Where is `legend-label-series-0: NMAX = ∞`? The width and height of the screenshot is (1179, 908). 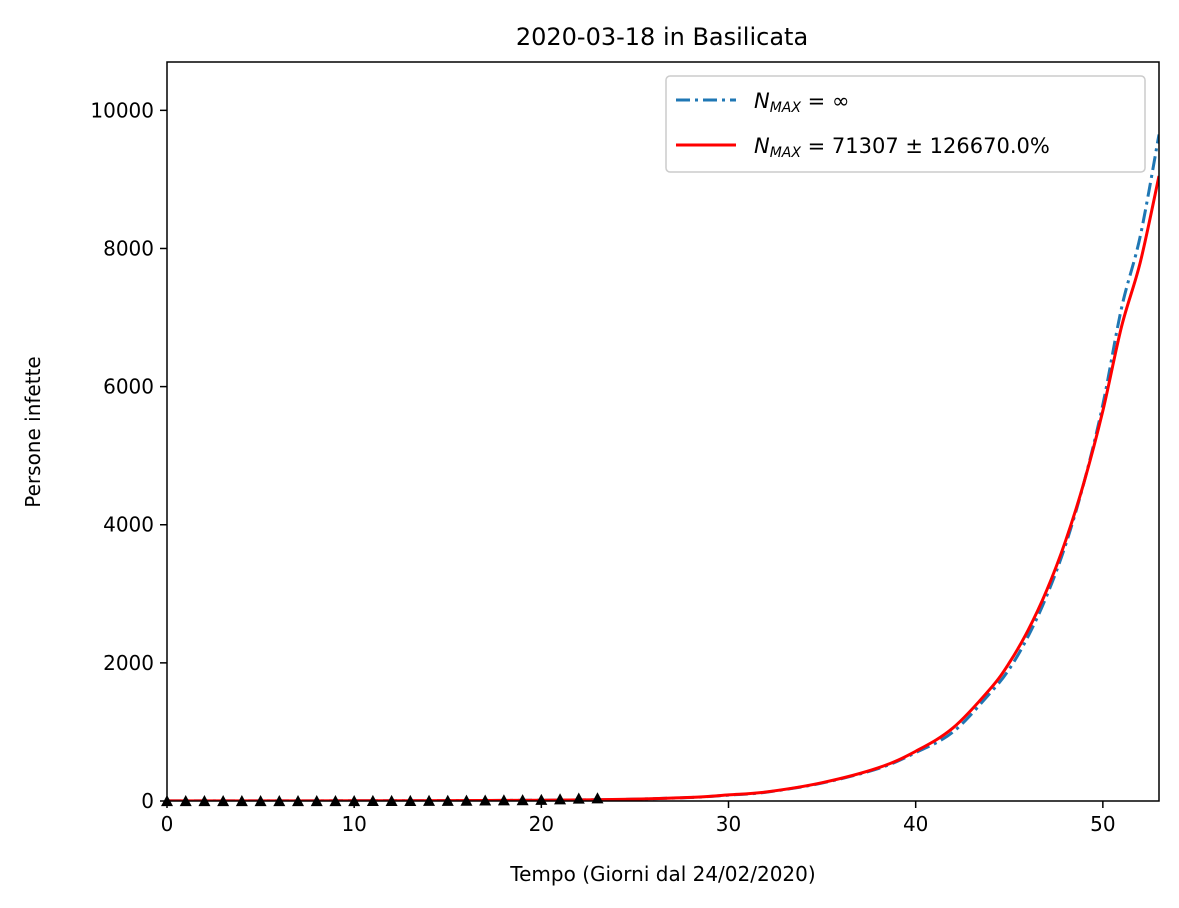 legend-label-series-0: NMAX = ∞ is located at coordinates (801, 102).